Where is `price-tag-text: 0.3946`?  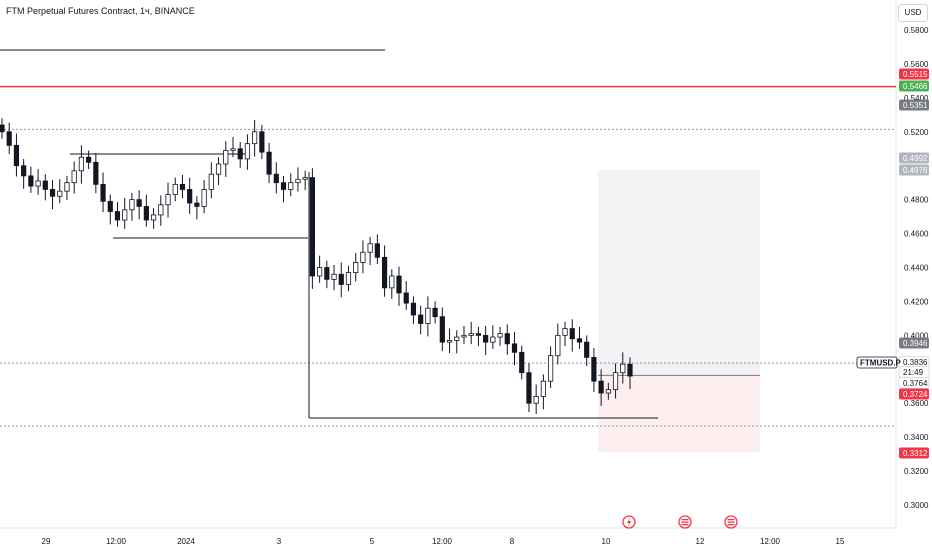 price-tag-text: 0.3946 is located at coordinates (915, 343).